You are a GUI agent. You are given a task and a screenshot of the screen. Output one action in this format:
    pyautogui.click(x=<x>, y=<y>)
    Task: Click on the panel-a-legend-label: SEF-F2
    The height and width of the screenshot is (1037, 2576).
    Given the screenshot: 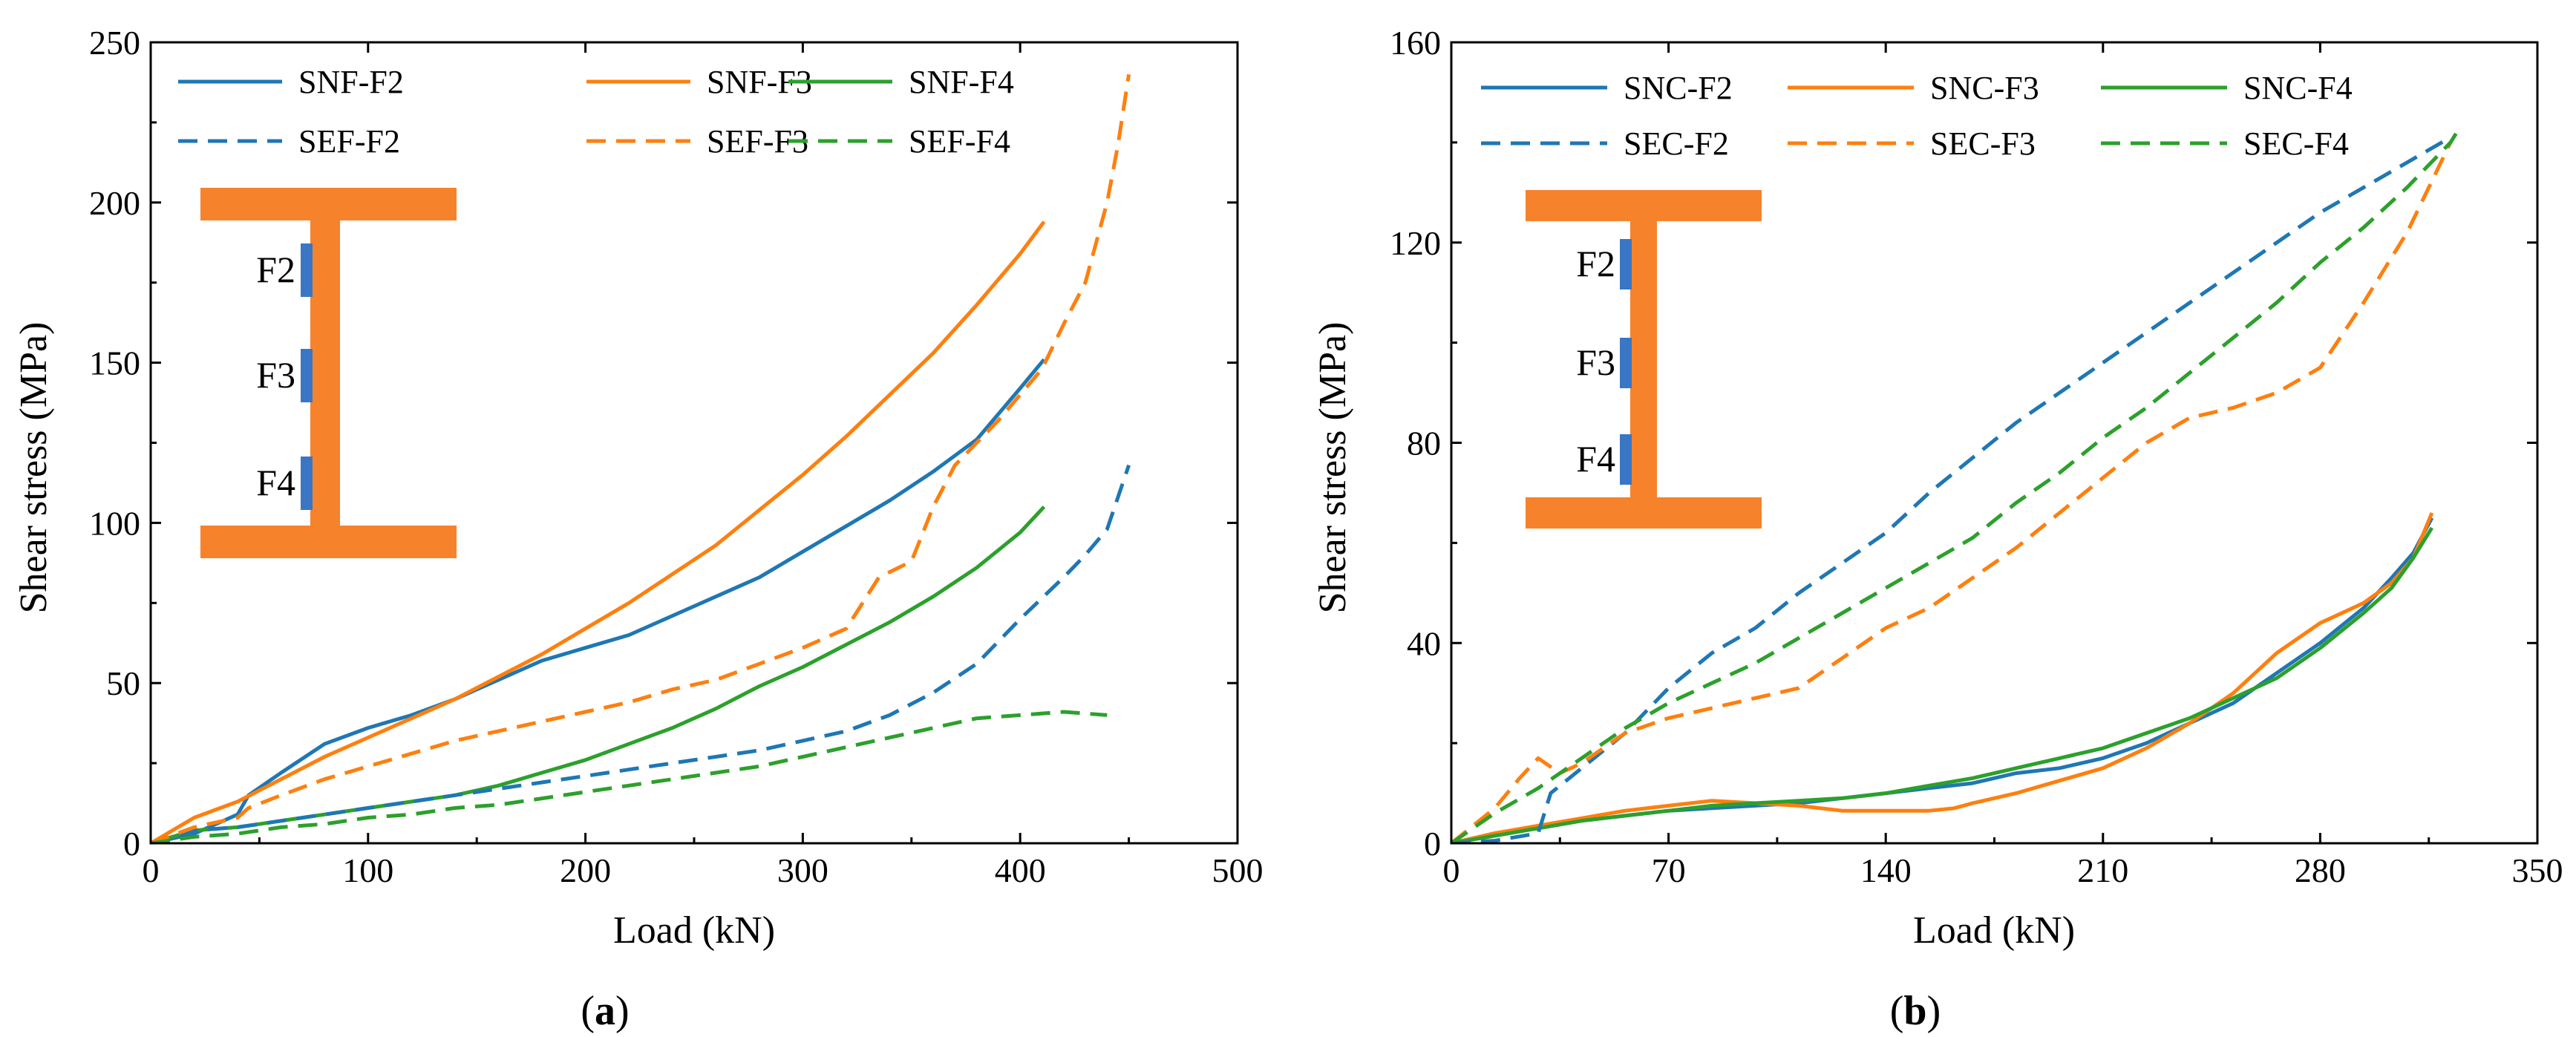 What is the action you would take?
    pyautogui.click(x=349, y=142)
    